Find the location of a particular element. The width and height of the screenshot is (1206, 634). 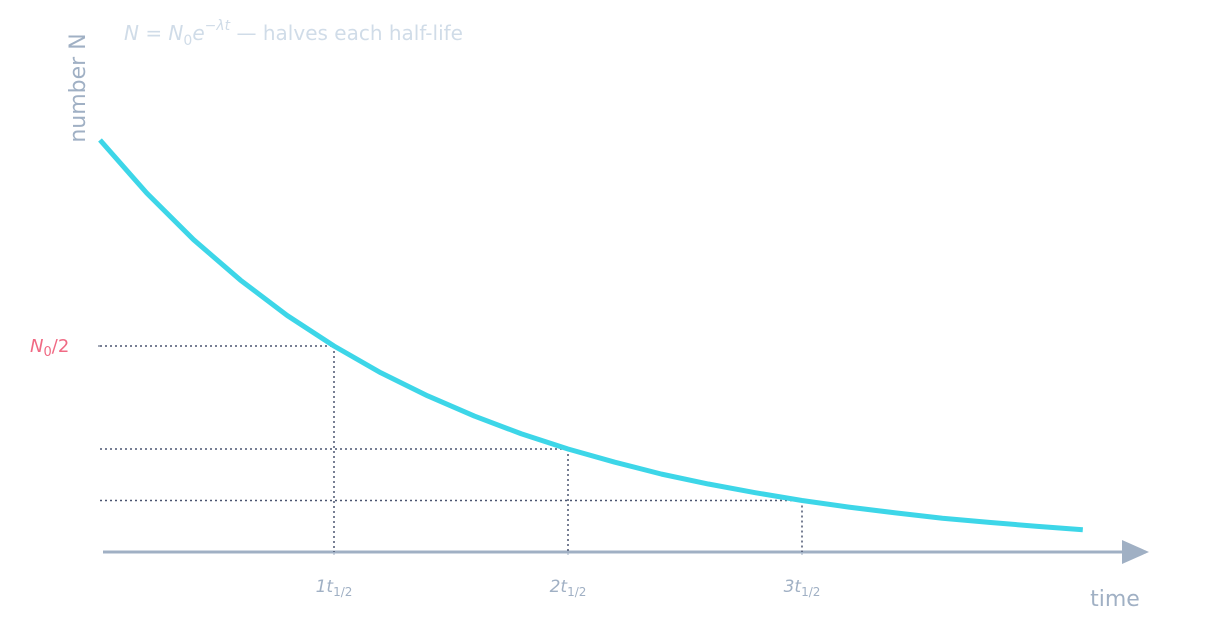

chart-title: N = N0e−λt — halves each half-life is located at coordinates (293, 33).